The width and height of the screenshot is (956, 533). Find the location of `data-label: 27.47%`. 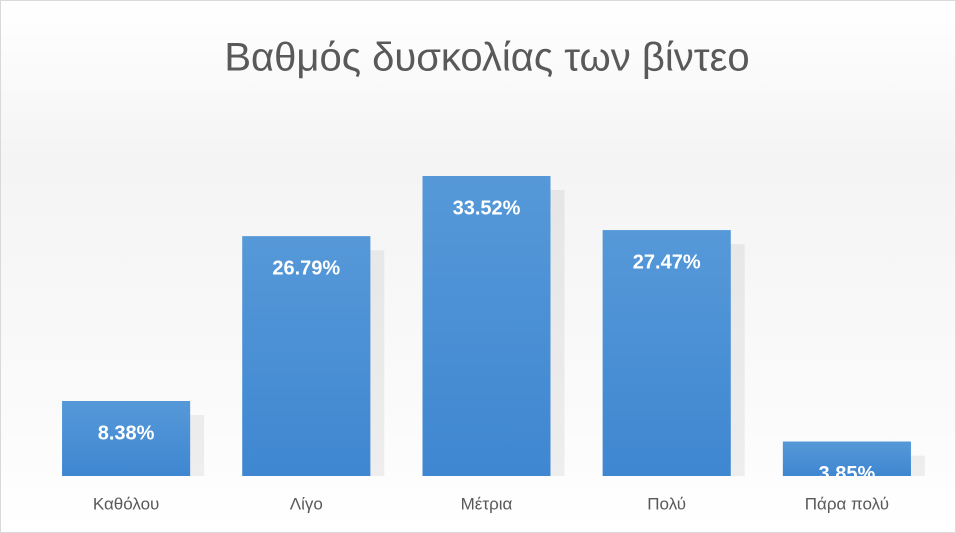

data-label: 27.47% is located at coordinates (667, 262).